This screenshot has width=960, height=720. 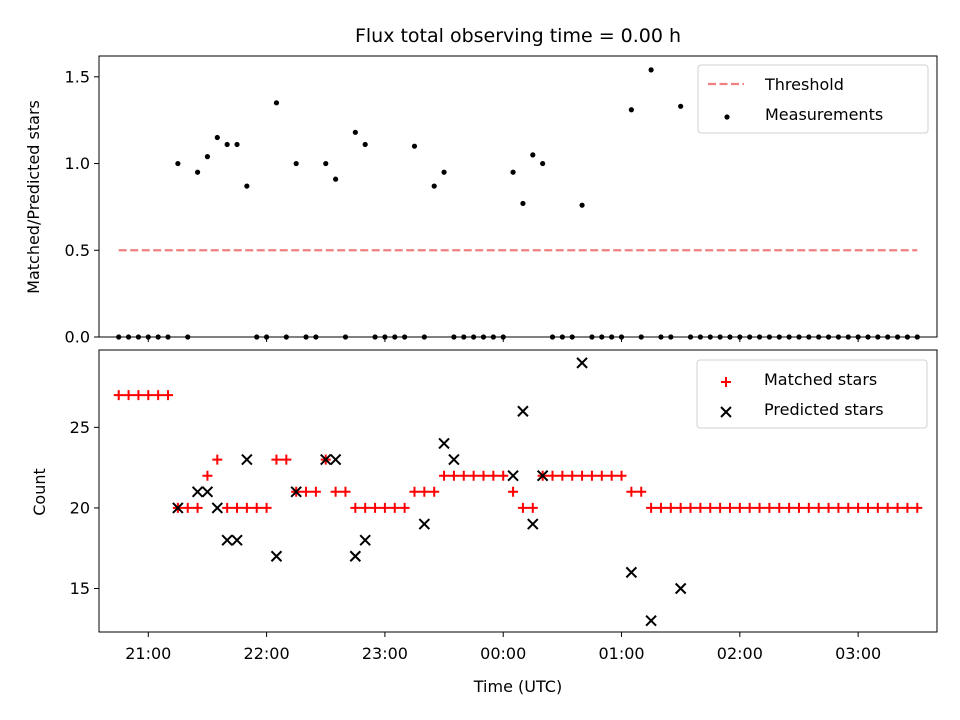 I want to click on legend-measurement-swatch, so click(x=727, y=117).